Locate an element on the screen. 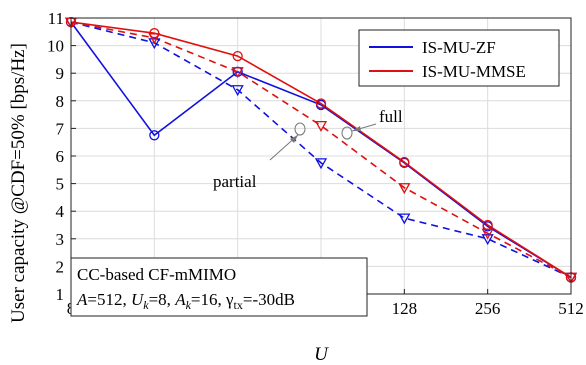 Image resolution: width=586 pixels, height=365 pixels. y-tick-label: 5 is located at coordinates (60, 184).